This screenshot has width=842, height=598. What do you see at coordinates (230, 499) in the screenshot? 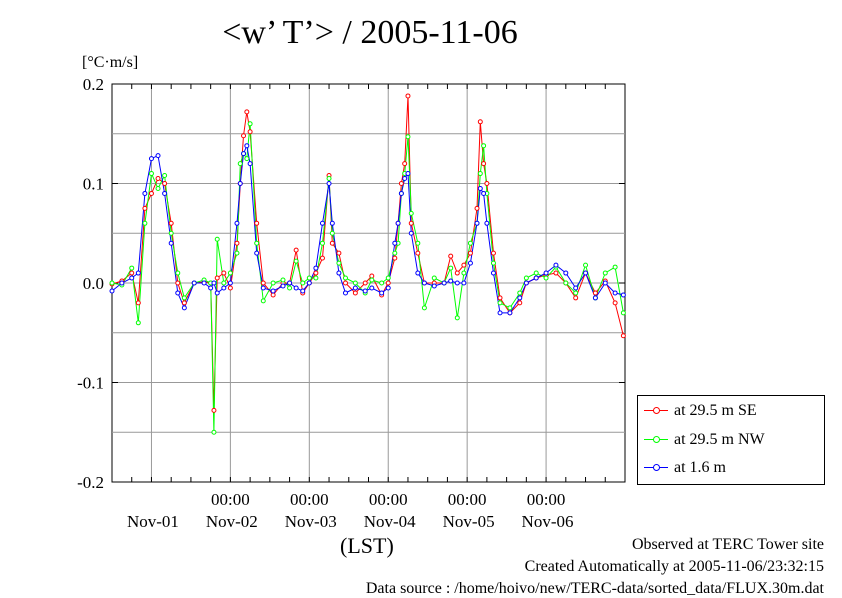
I see `x-time-label: 00:00` at bounding box center [230, 499].